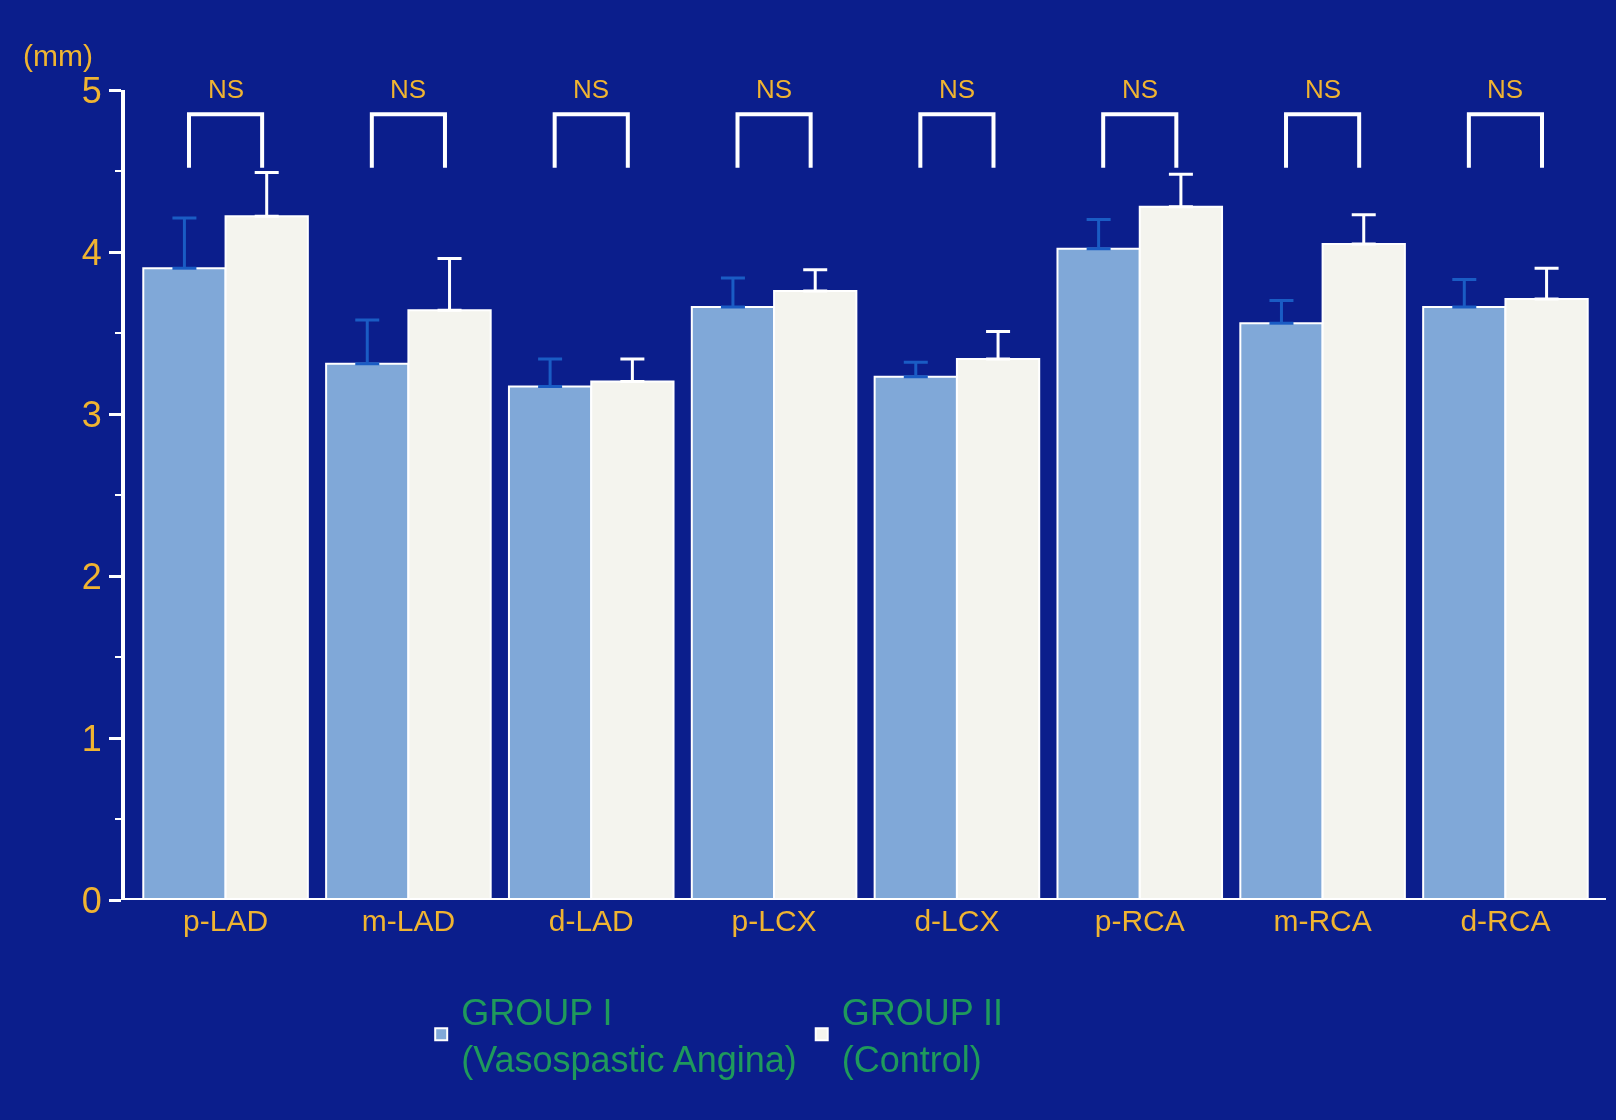  I want to click on x-tick-label: p-RCA, so click(1139, 920).